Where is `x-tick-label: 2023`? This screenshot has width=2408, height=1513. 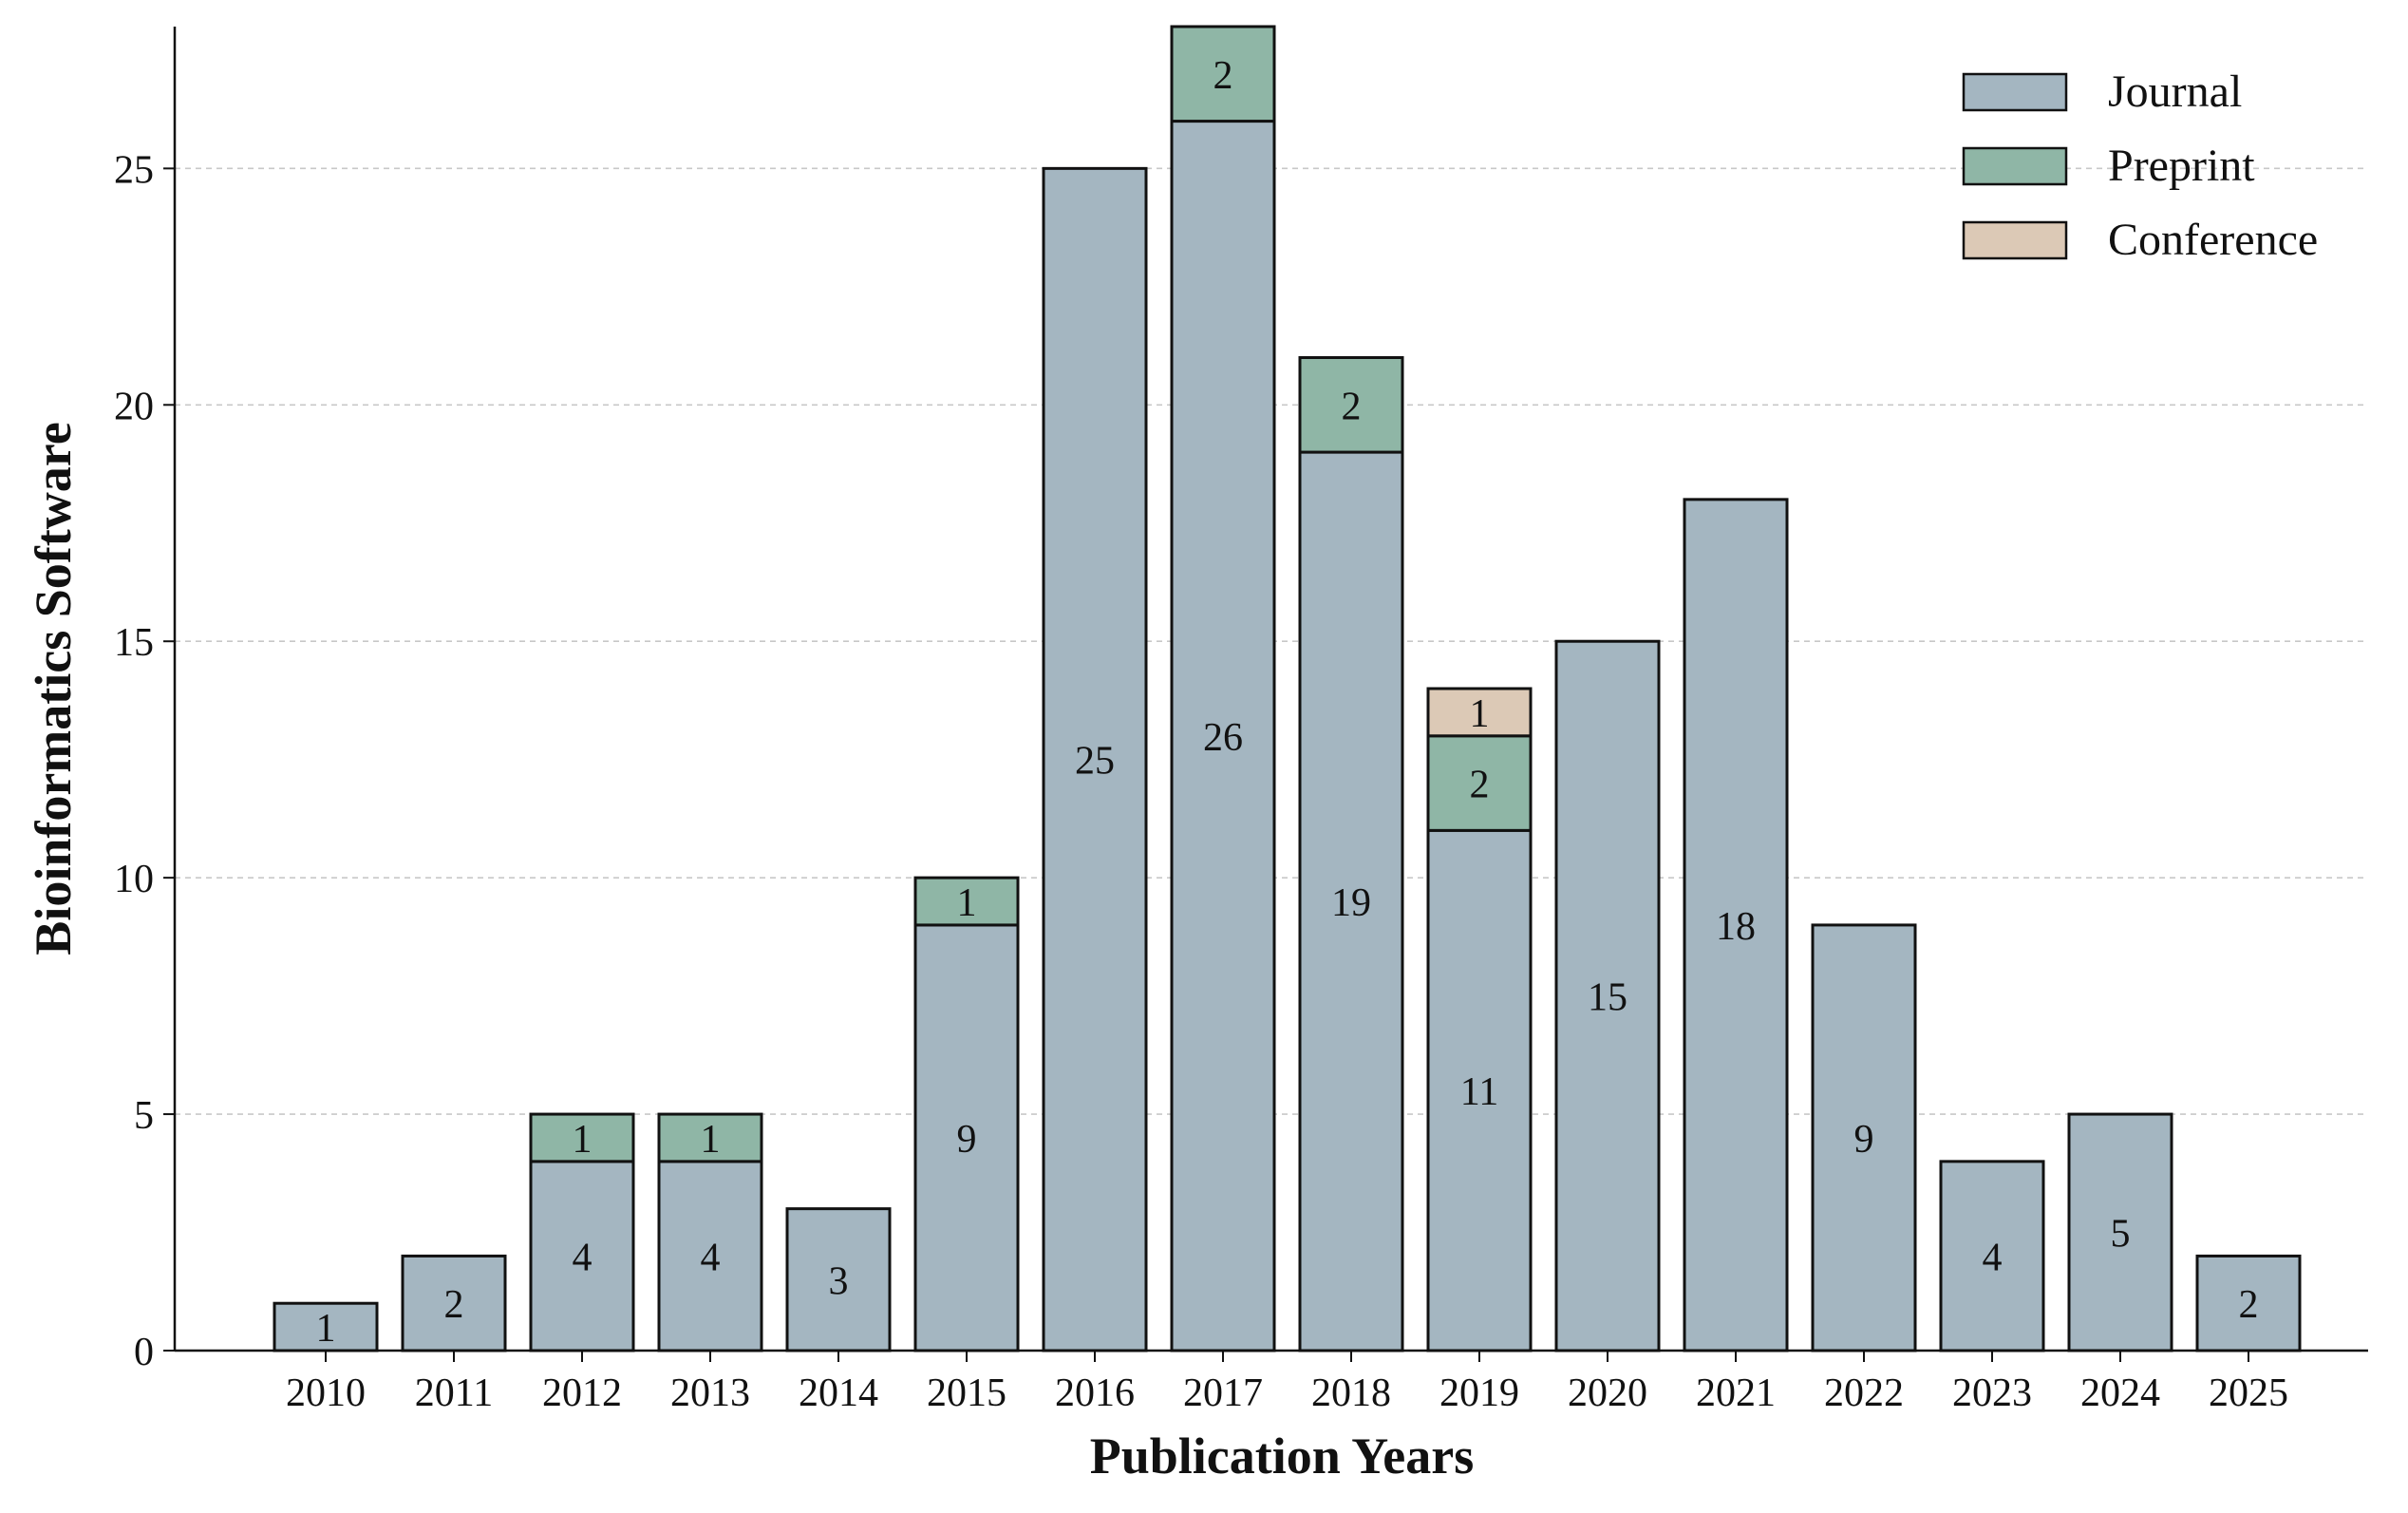 x-tick-label: 2023 is located at coordinates (1992, 1393).